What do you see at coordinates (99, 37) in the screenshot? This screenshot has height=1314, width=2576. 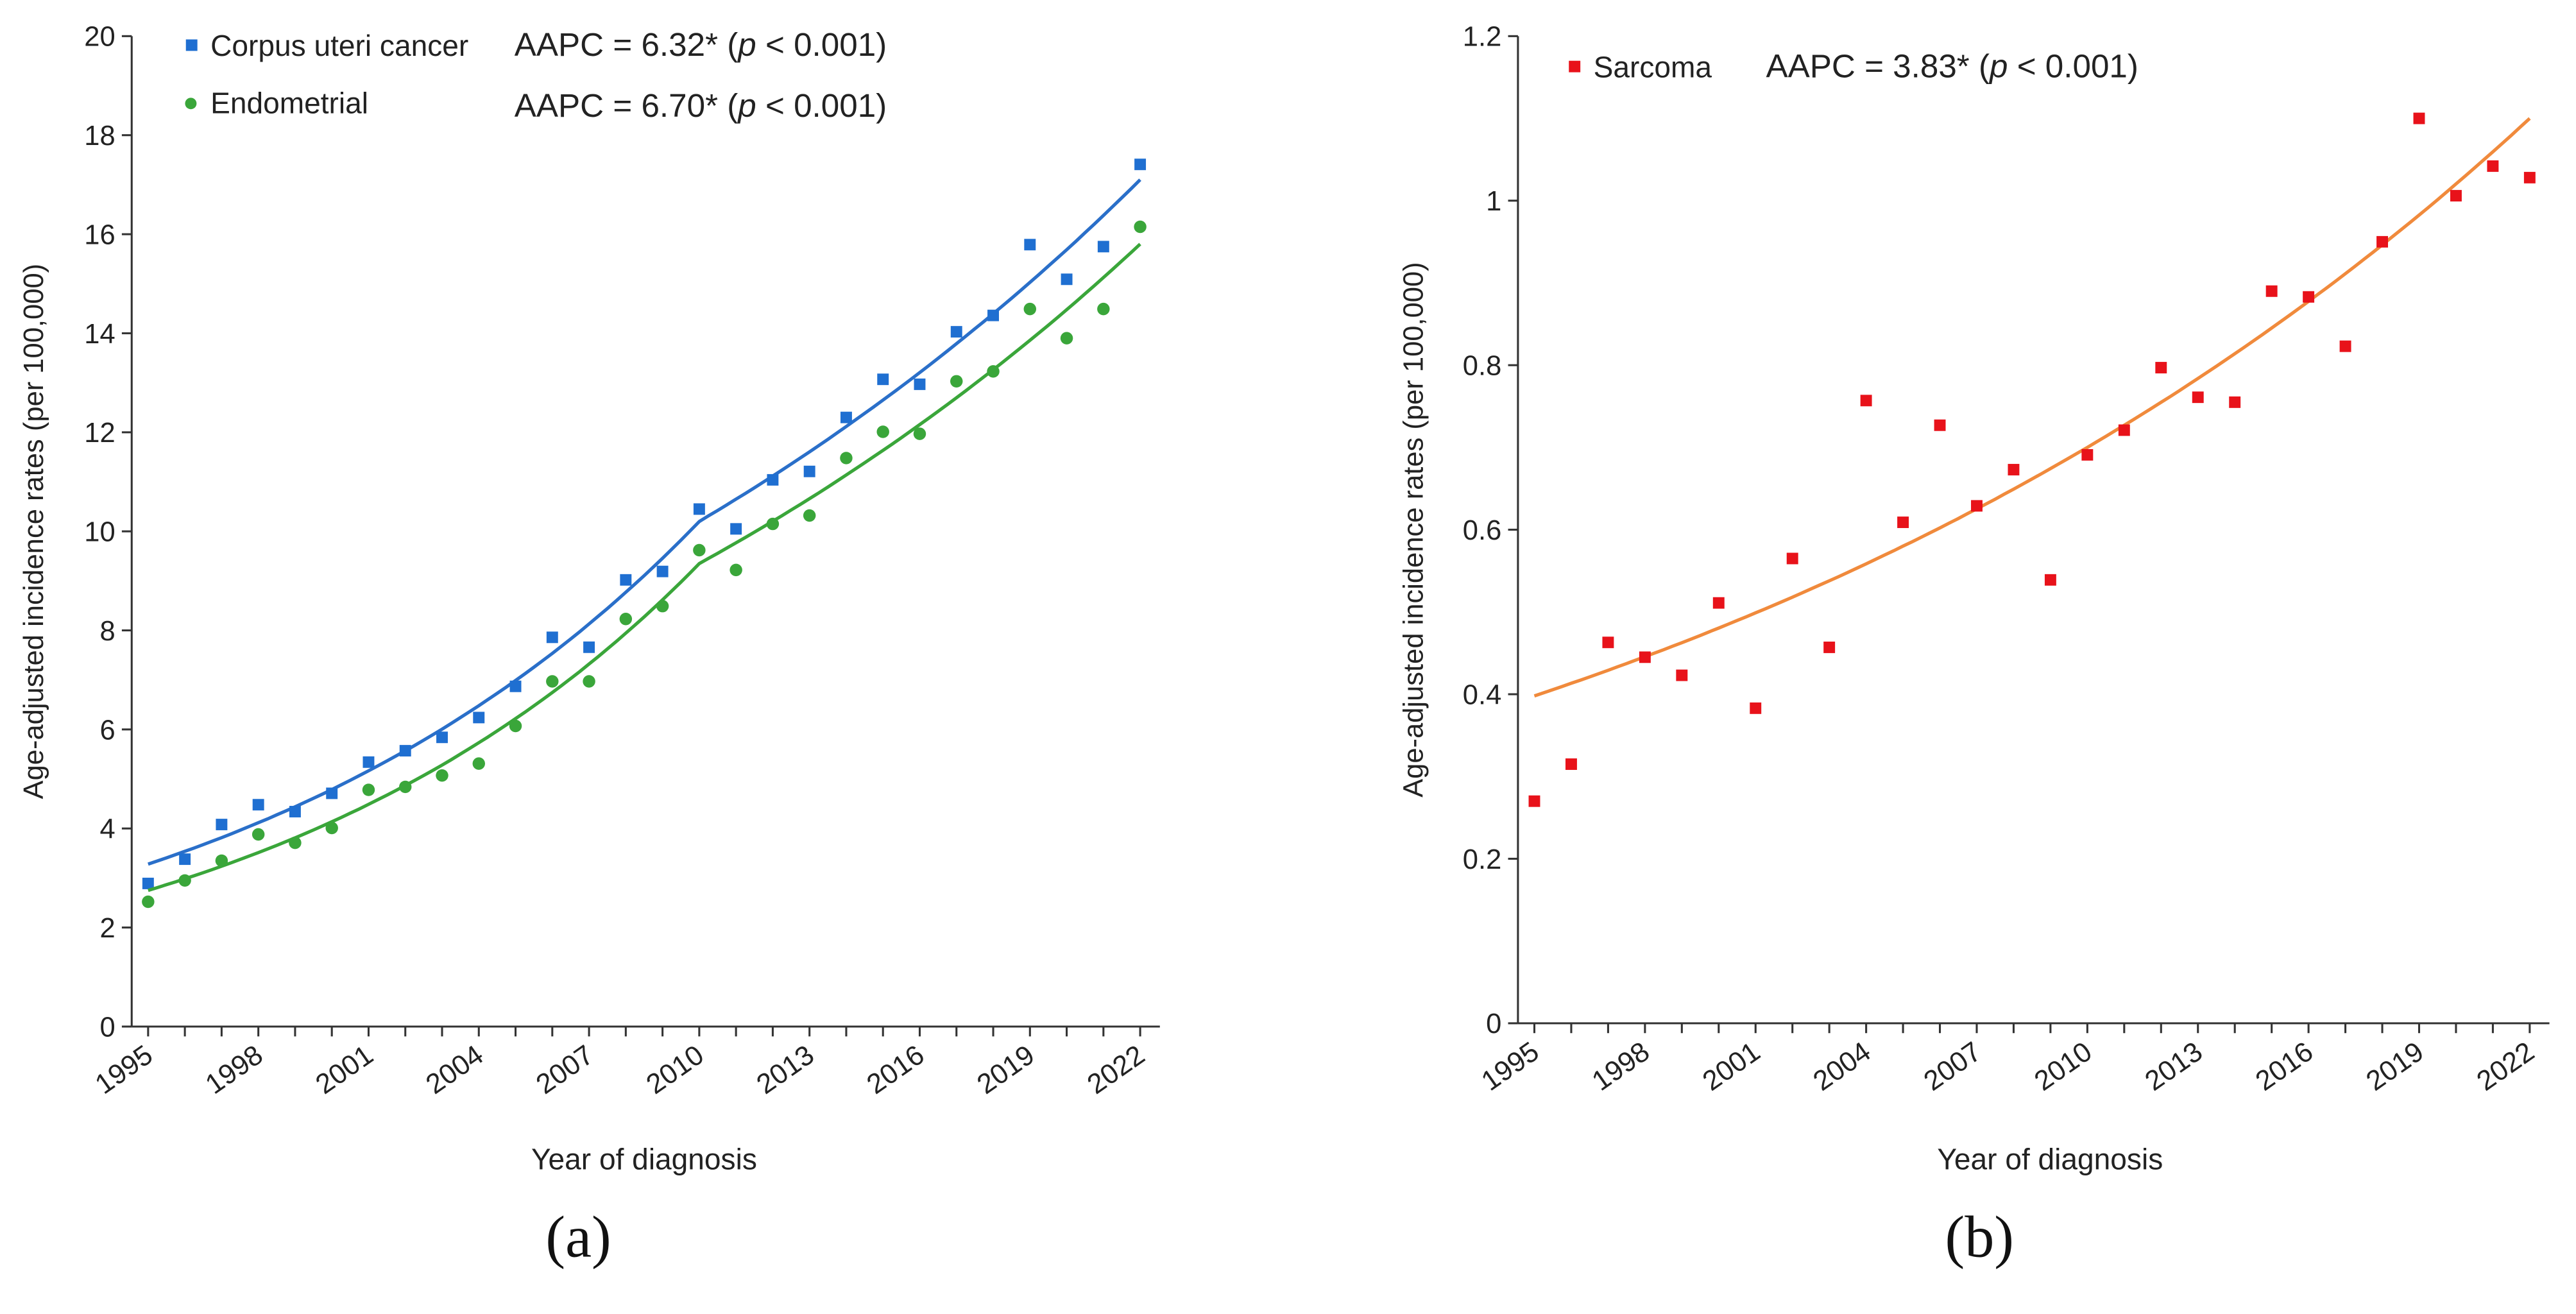 I see `y-tick-label: 20` at bounding box center [99, 37].